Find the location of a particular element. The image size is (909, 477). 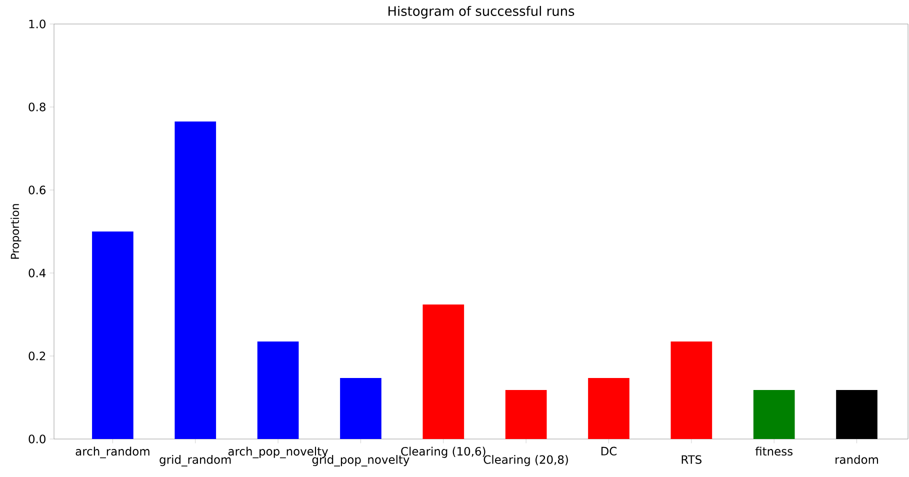

x-tick-label: grid_random is located at coordinates (195, 460).